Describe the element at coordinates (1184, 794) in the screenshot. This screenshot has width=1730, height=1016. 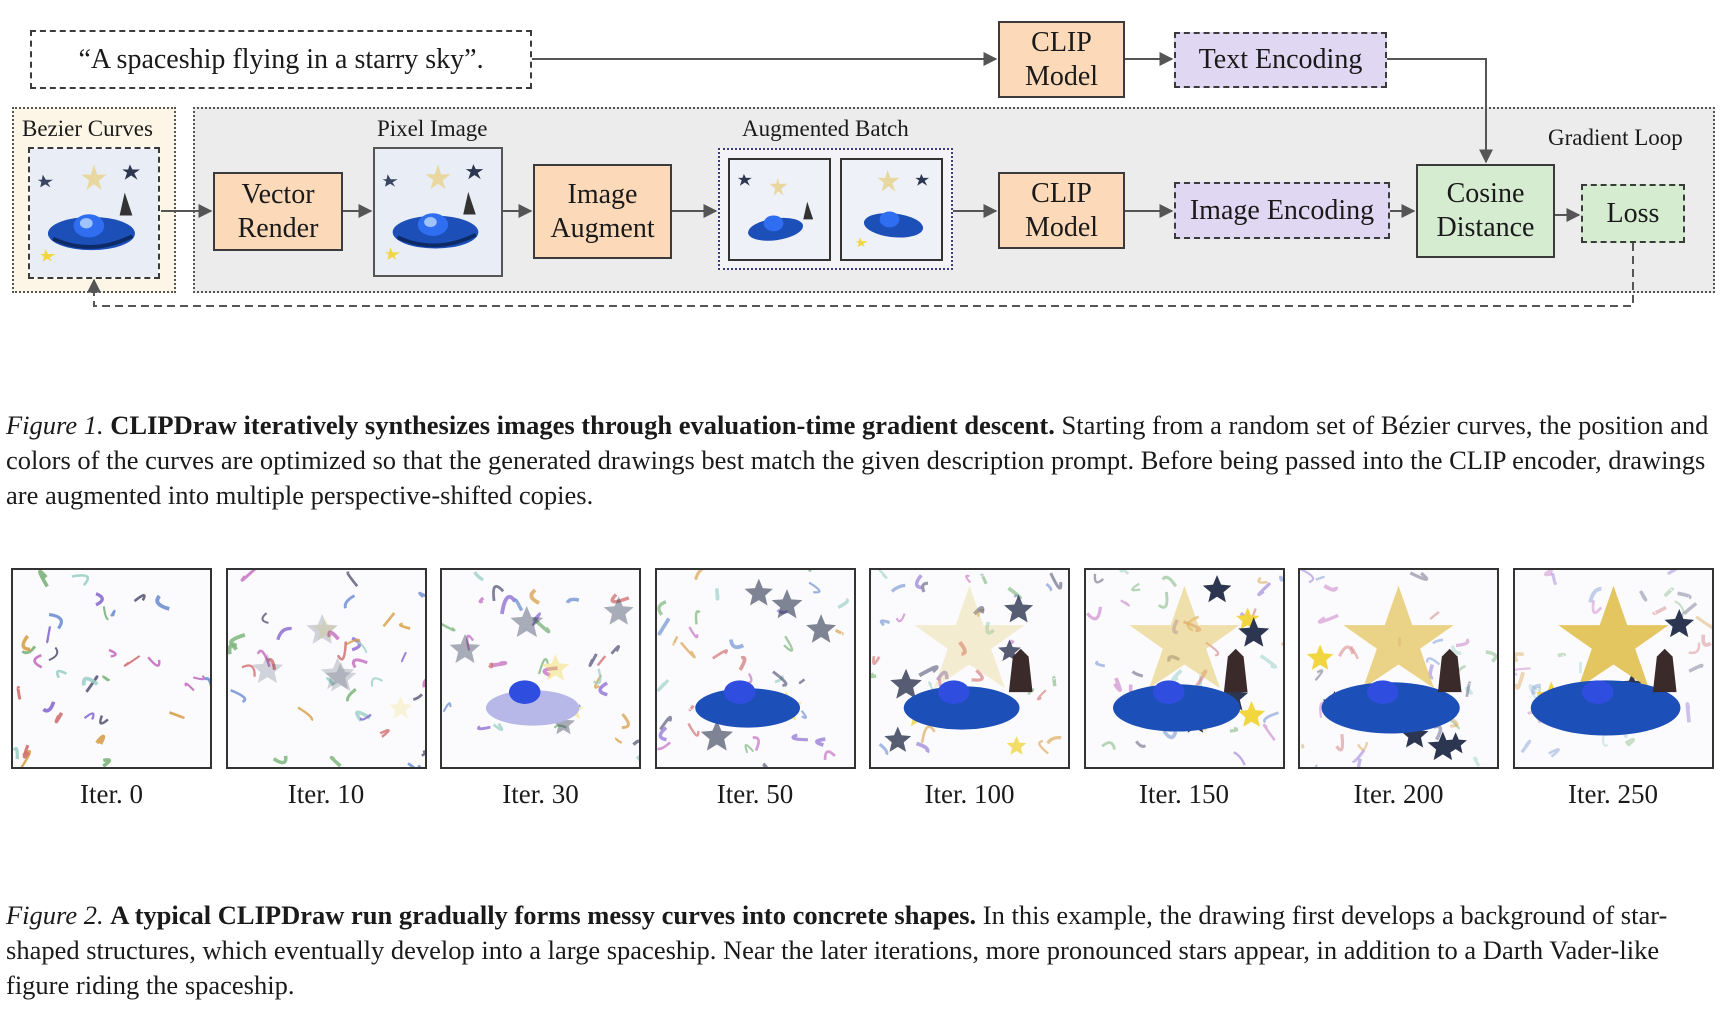
I see `iteration-label: Iter. 150` at that location.